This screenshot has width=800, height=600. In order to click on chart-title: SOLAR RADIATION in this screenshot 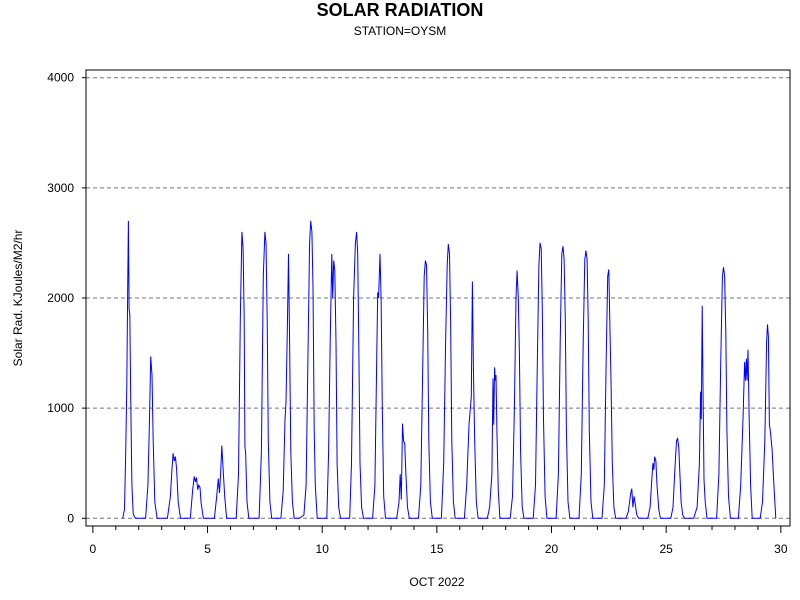, I will do `click(400, 10)`.